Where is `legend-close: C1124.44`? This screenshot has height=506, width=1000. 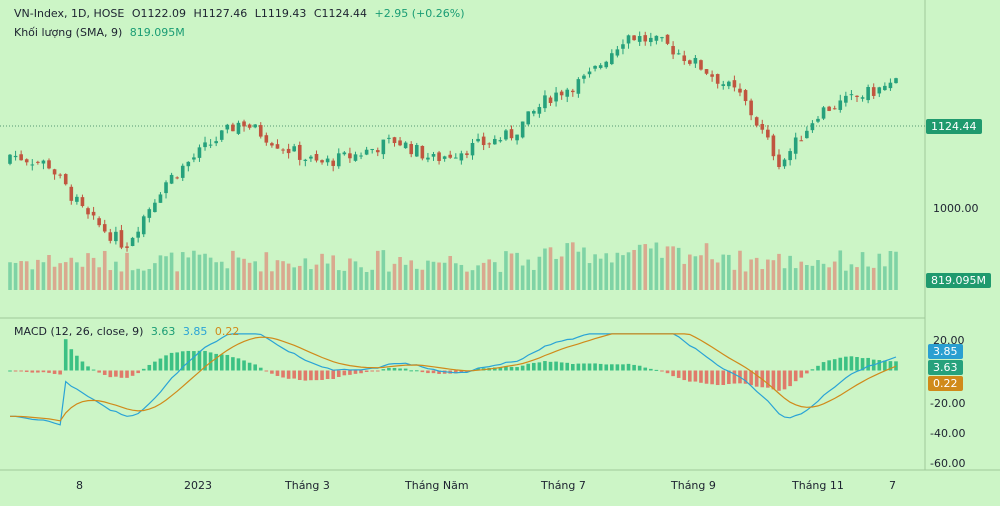 legend-close: C1124.44 is located at coordinates (340, 13).